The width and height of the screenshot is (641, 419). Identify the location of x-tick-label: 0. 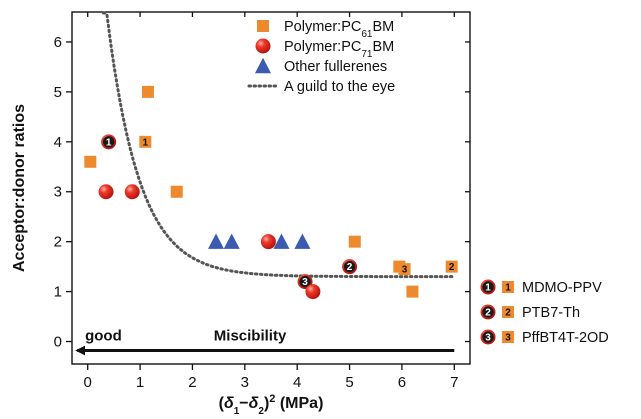
(88, 382).